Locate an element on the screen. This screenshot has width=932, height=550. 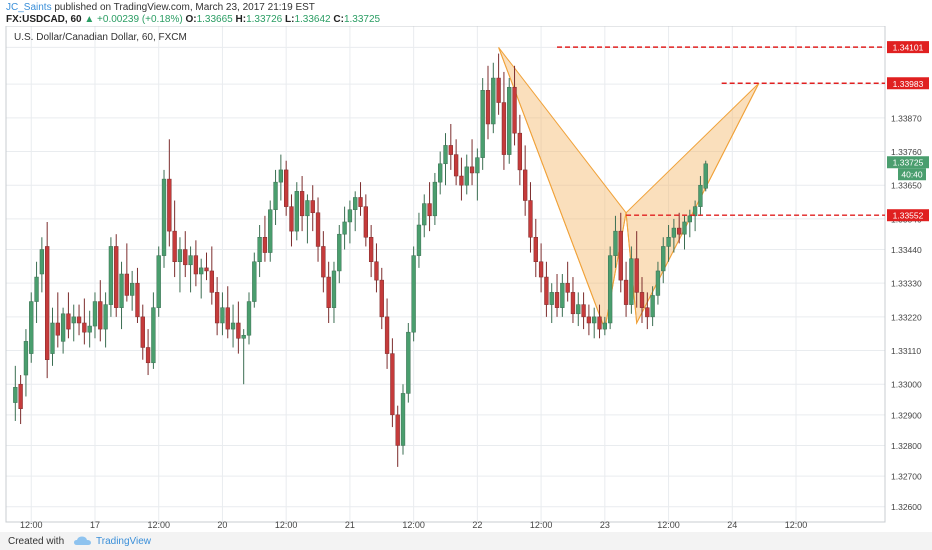
author-link: JC_Saints is located at coordinates (29, 7).